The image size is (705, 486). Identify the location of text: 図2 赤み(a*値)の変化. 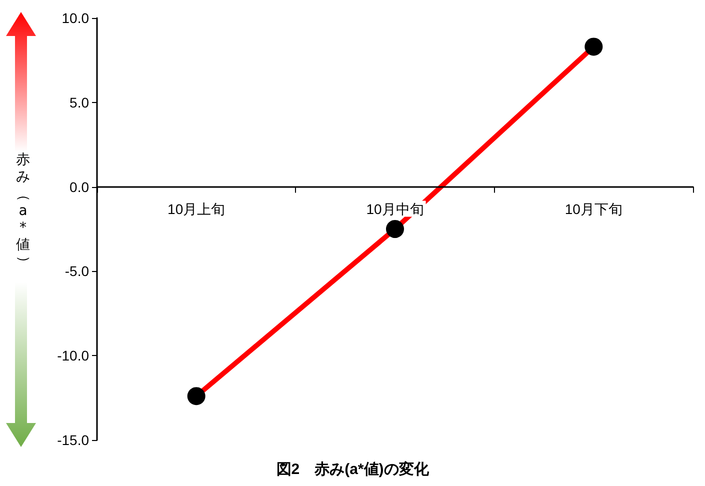
(353, 469).